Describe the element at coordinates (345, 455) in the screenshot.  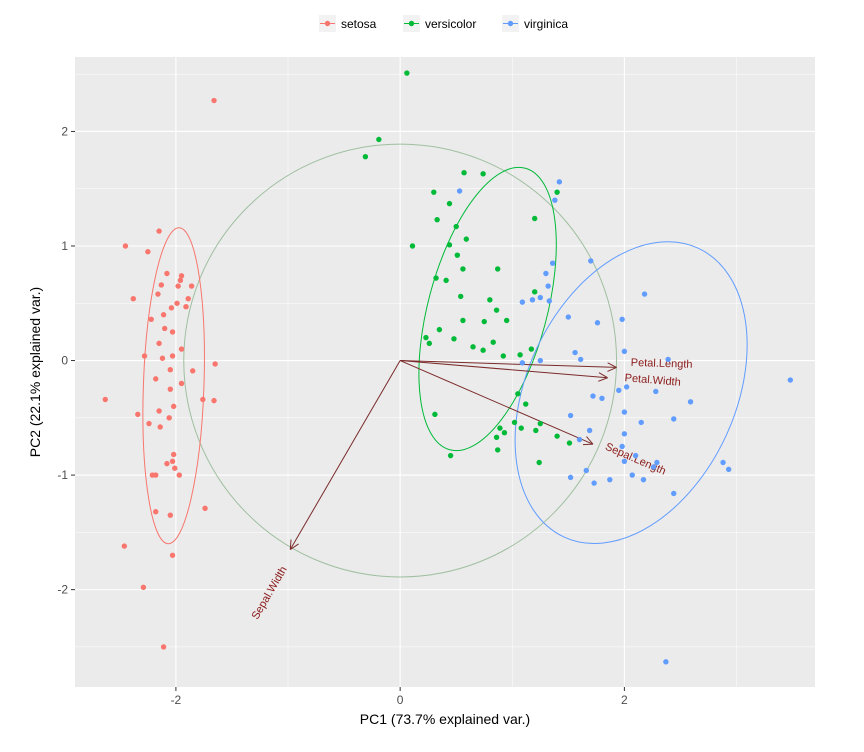
I see `loading-arrow` at that location.